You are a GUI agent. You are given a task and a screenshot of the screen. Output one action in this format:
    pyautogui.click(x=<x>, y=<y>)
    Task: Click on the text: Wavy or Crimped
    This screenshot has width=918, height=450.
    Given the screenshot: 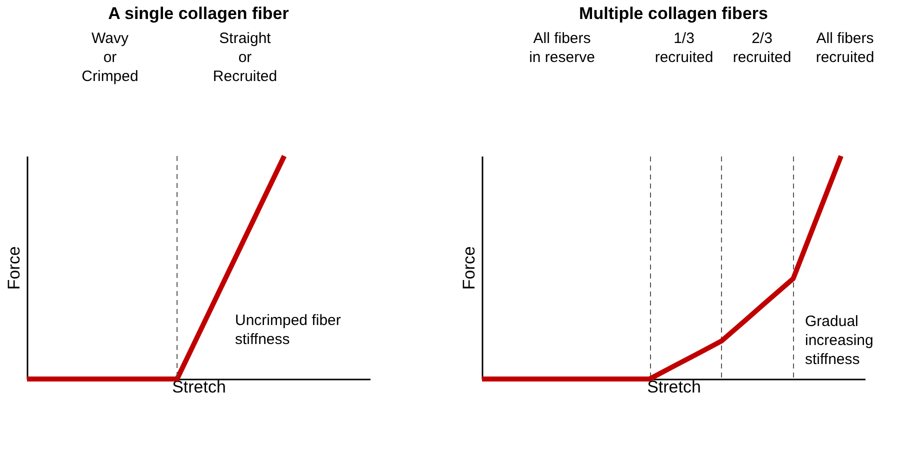 What is the action you would take?
    pyautogui.click(x=110, y=57)
    